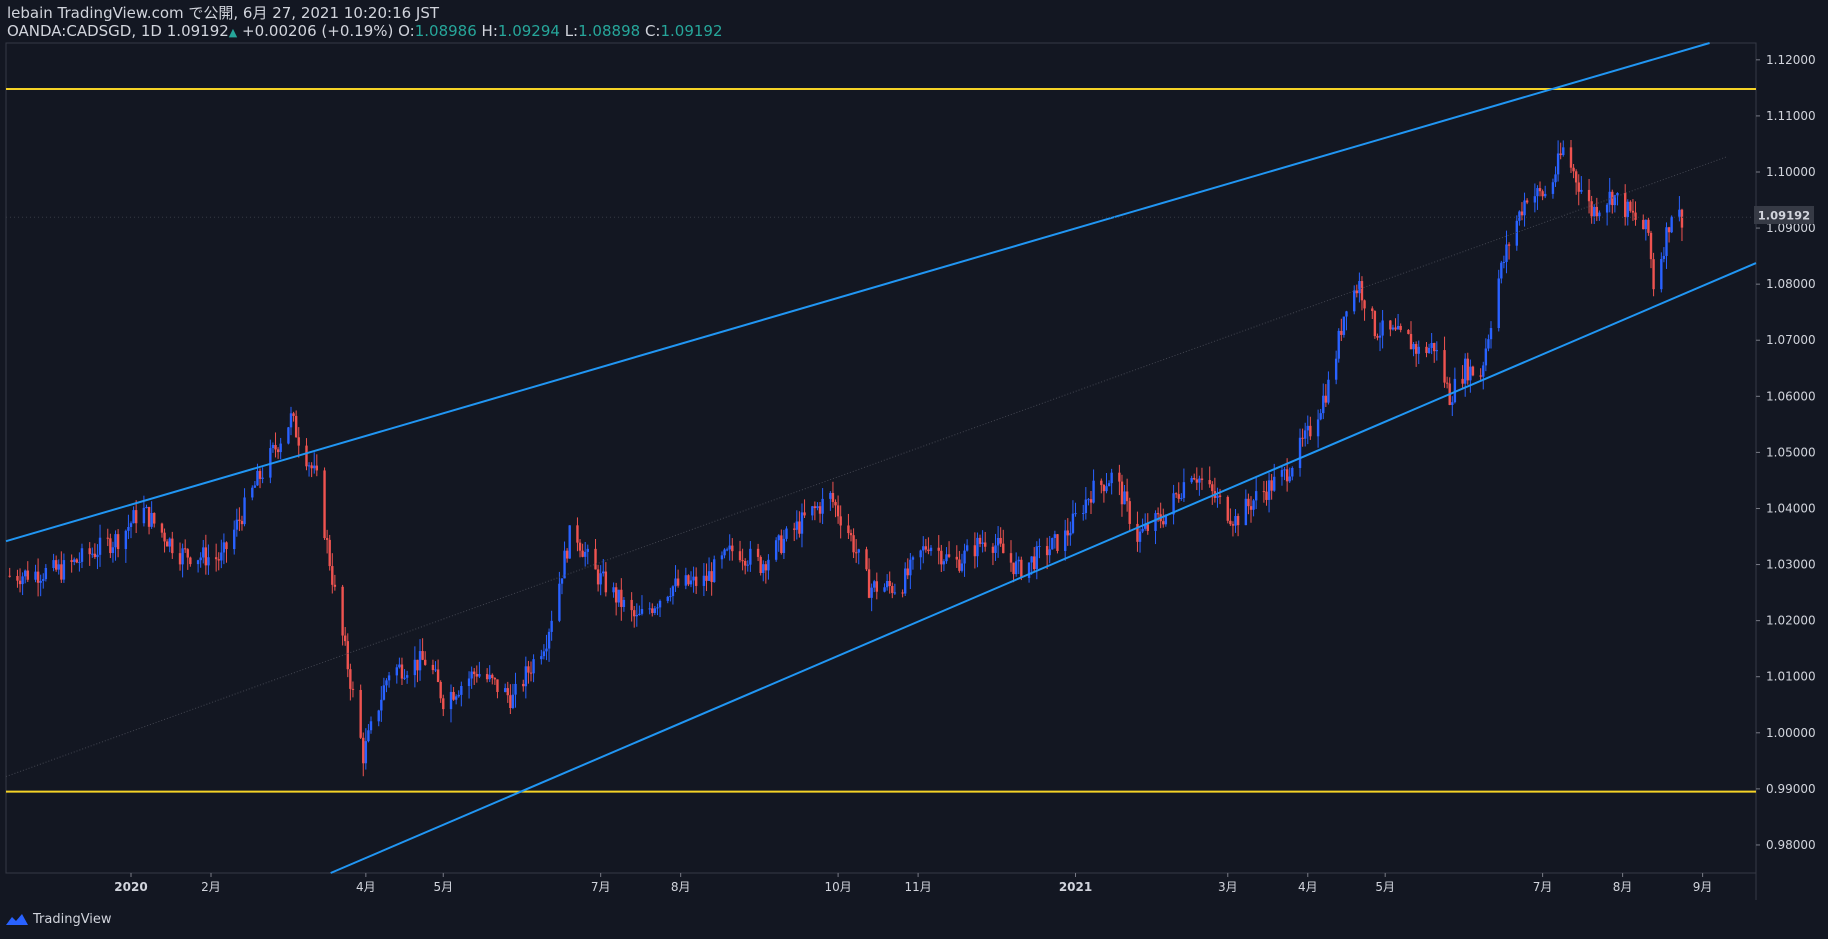 The height and width of the screenshot is (939, 1828). I want to click on footer: TradingView, so click(58, 919).